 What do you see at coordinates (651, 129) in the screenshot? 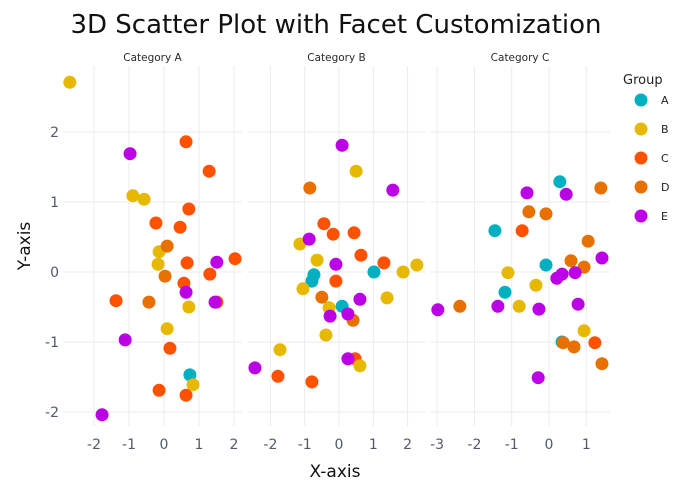
I see `legend-item-b: B` at bounding box center [651, 129].